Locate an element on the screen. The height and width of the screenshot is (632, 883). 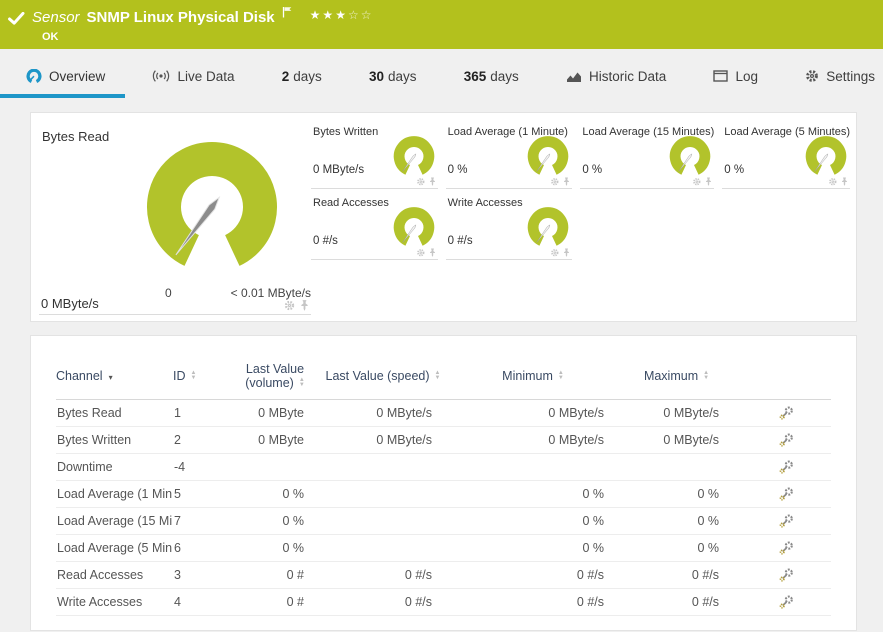
gauge-footer: 0 MByte/s is located at coordinates (175, 301).